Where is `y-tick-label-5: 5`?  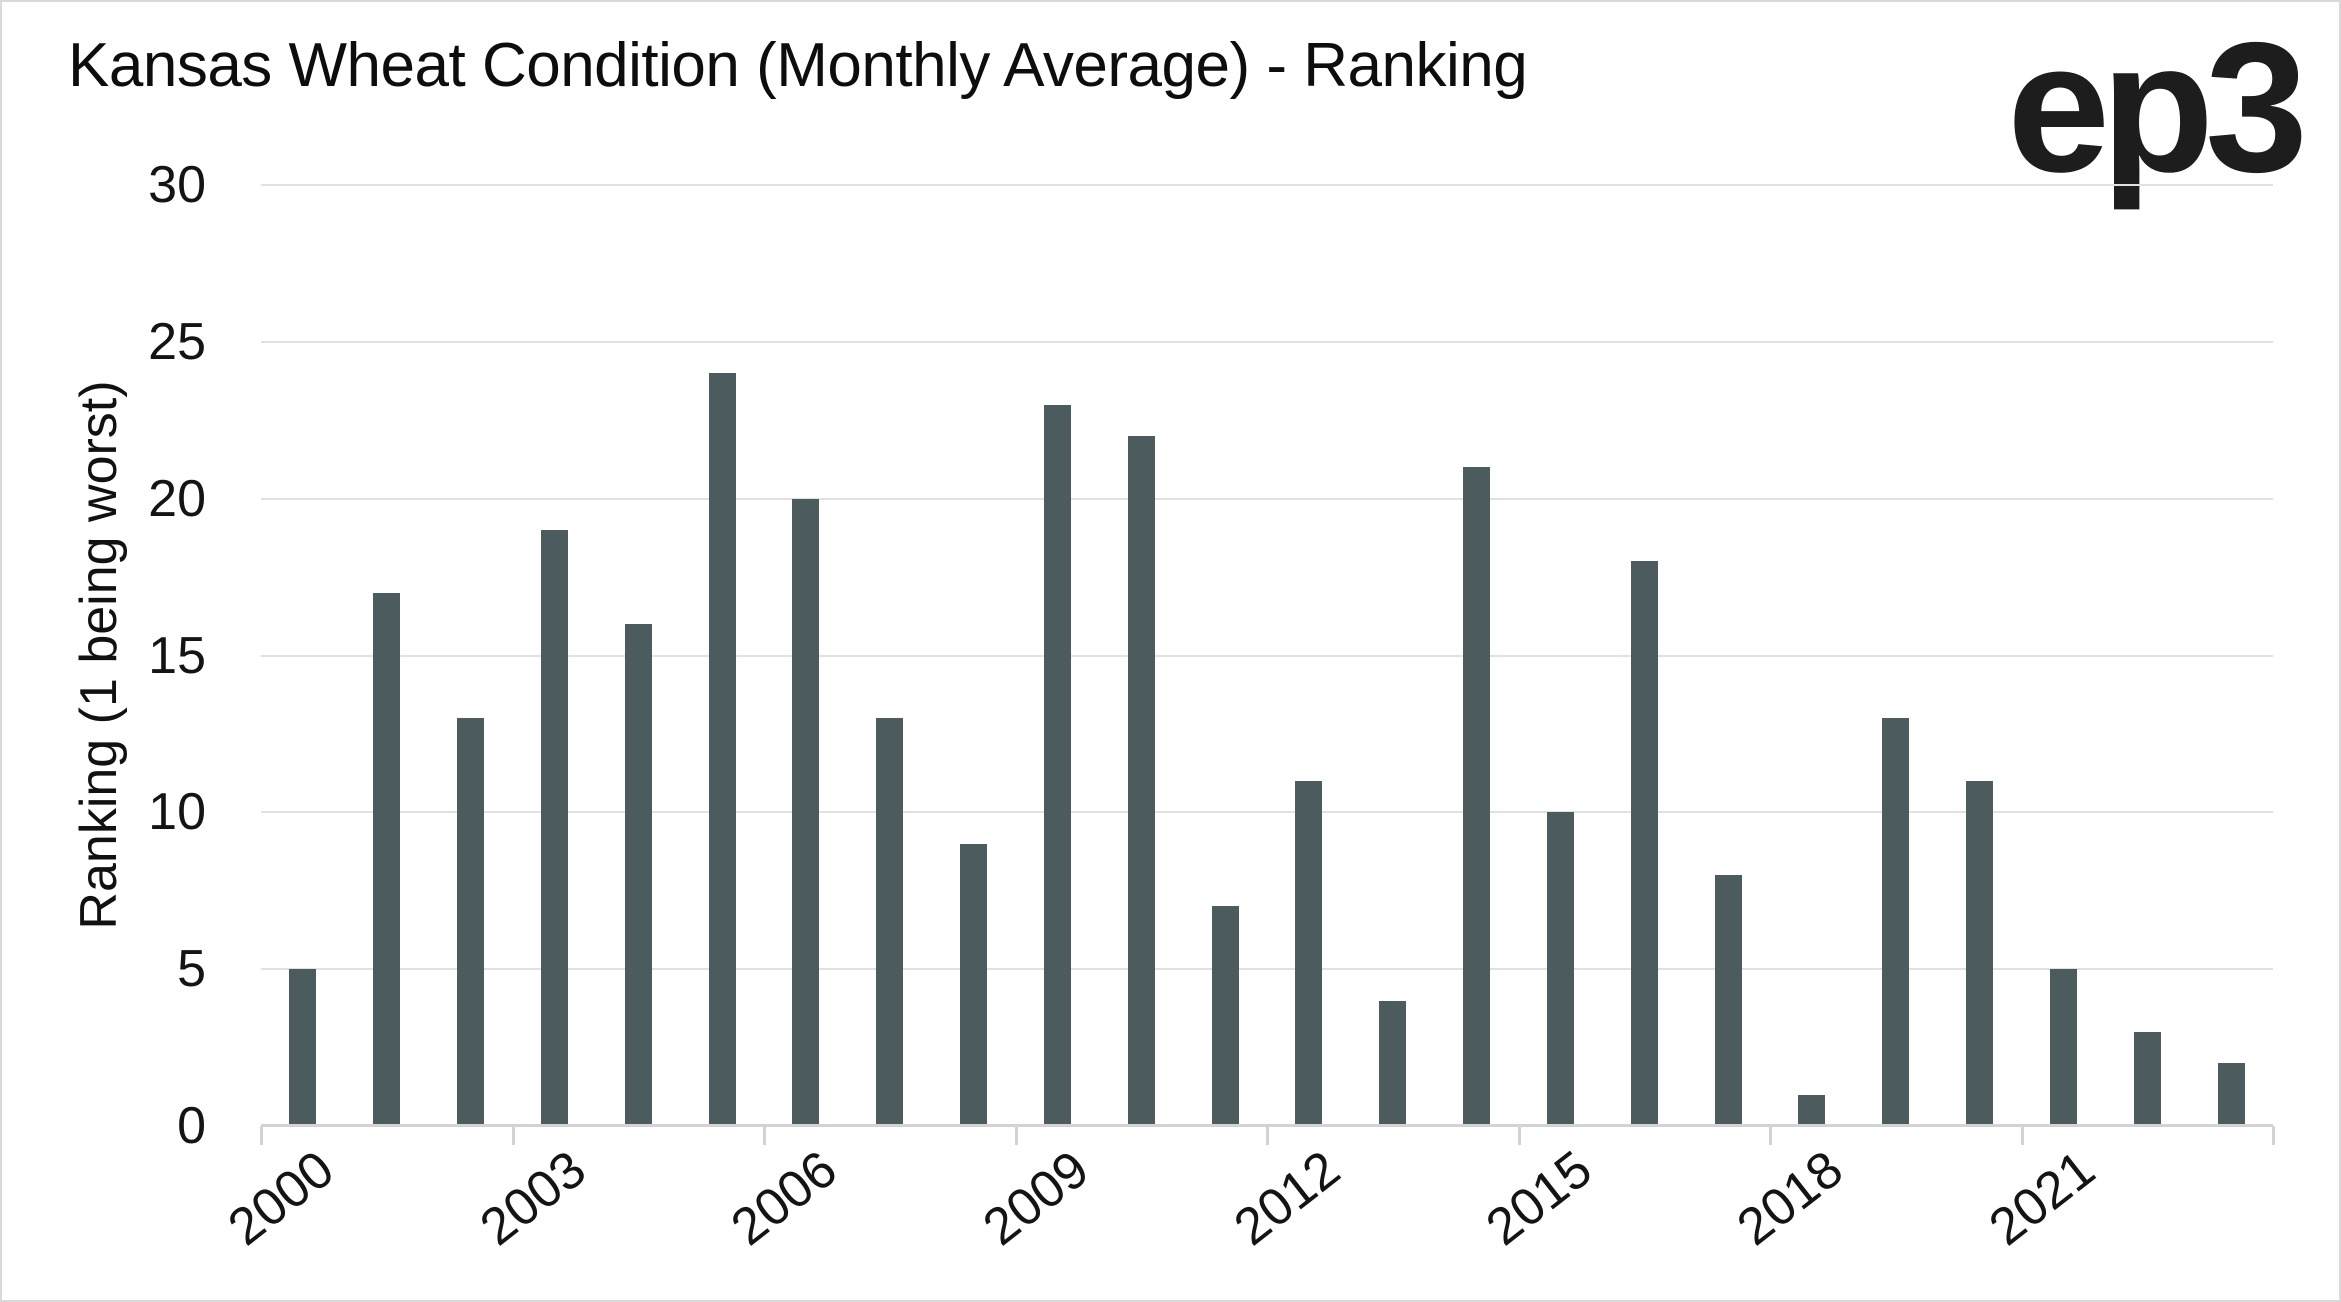
y-tick-label-5: 5 is located at coordinates (191, 969).